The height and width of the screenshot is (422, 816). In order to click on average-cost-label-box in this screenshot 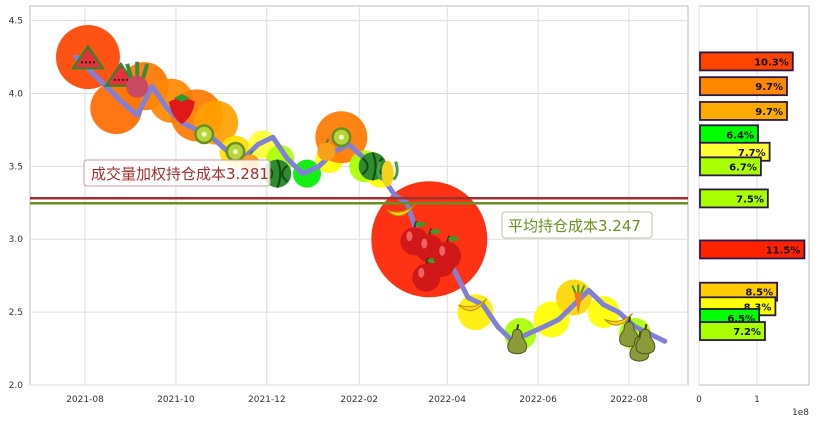, I will do `click(577, 225)`.